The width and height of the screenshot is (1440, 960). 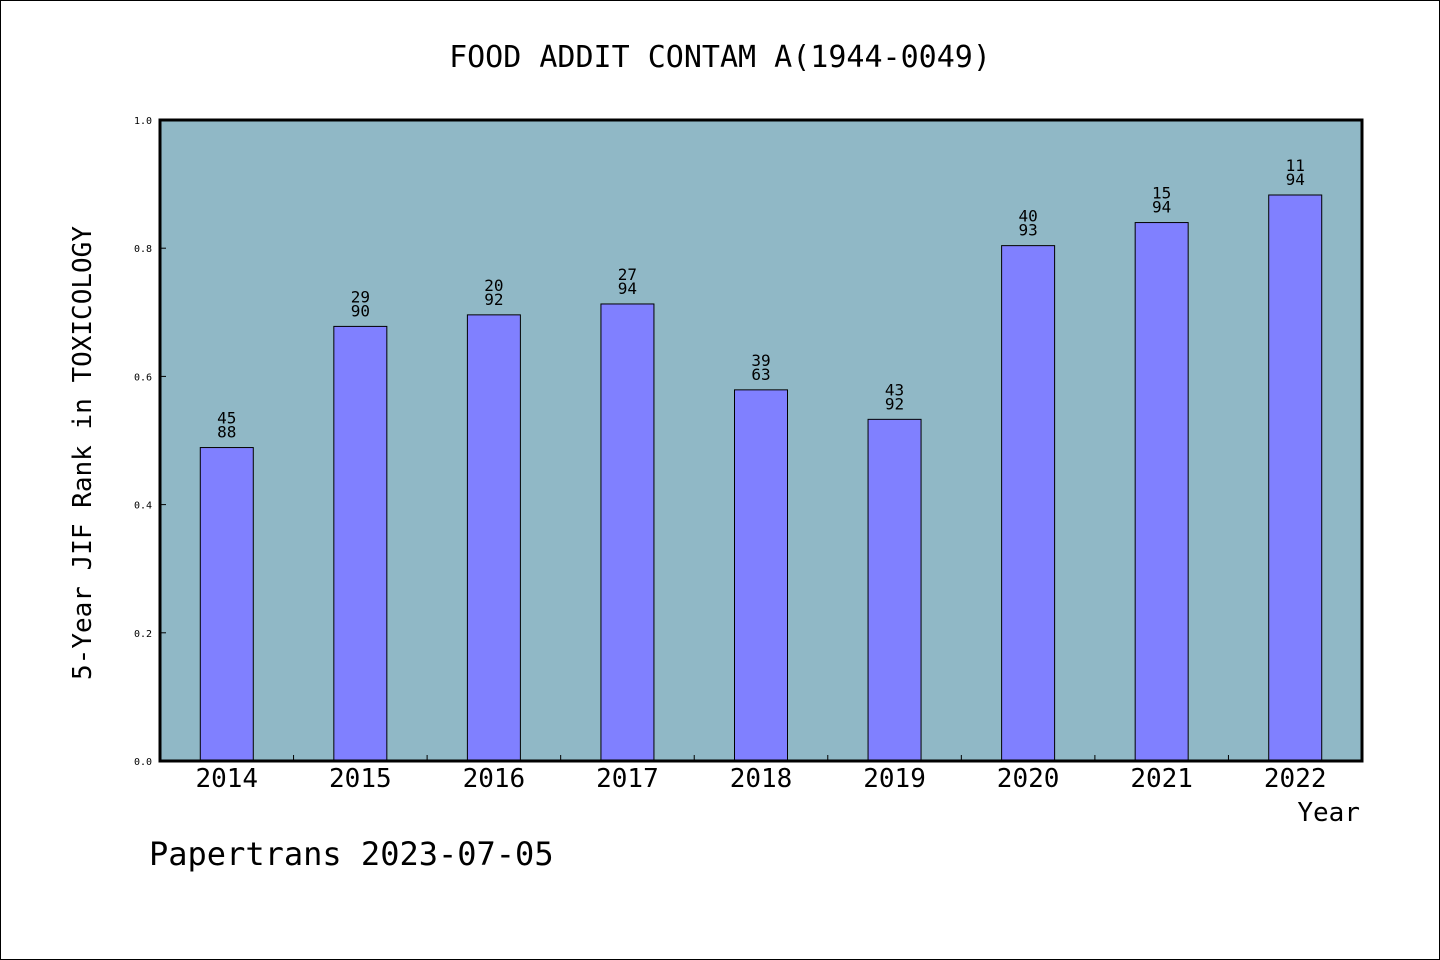 What do you see at coordinates (360, 296) in the screenshot?
I see `bar-label-2015-1: 29` at bounding box center [360, 296].